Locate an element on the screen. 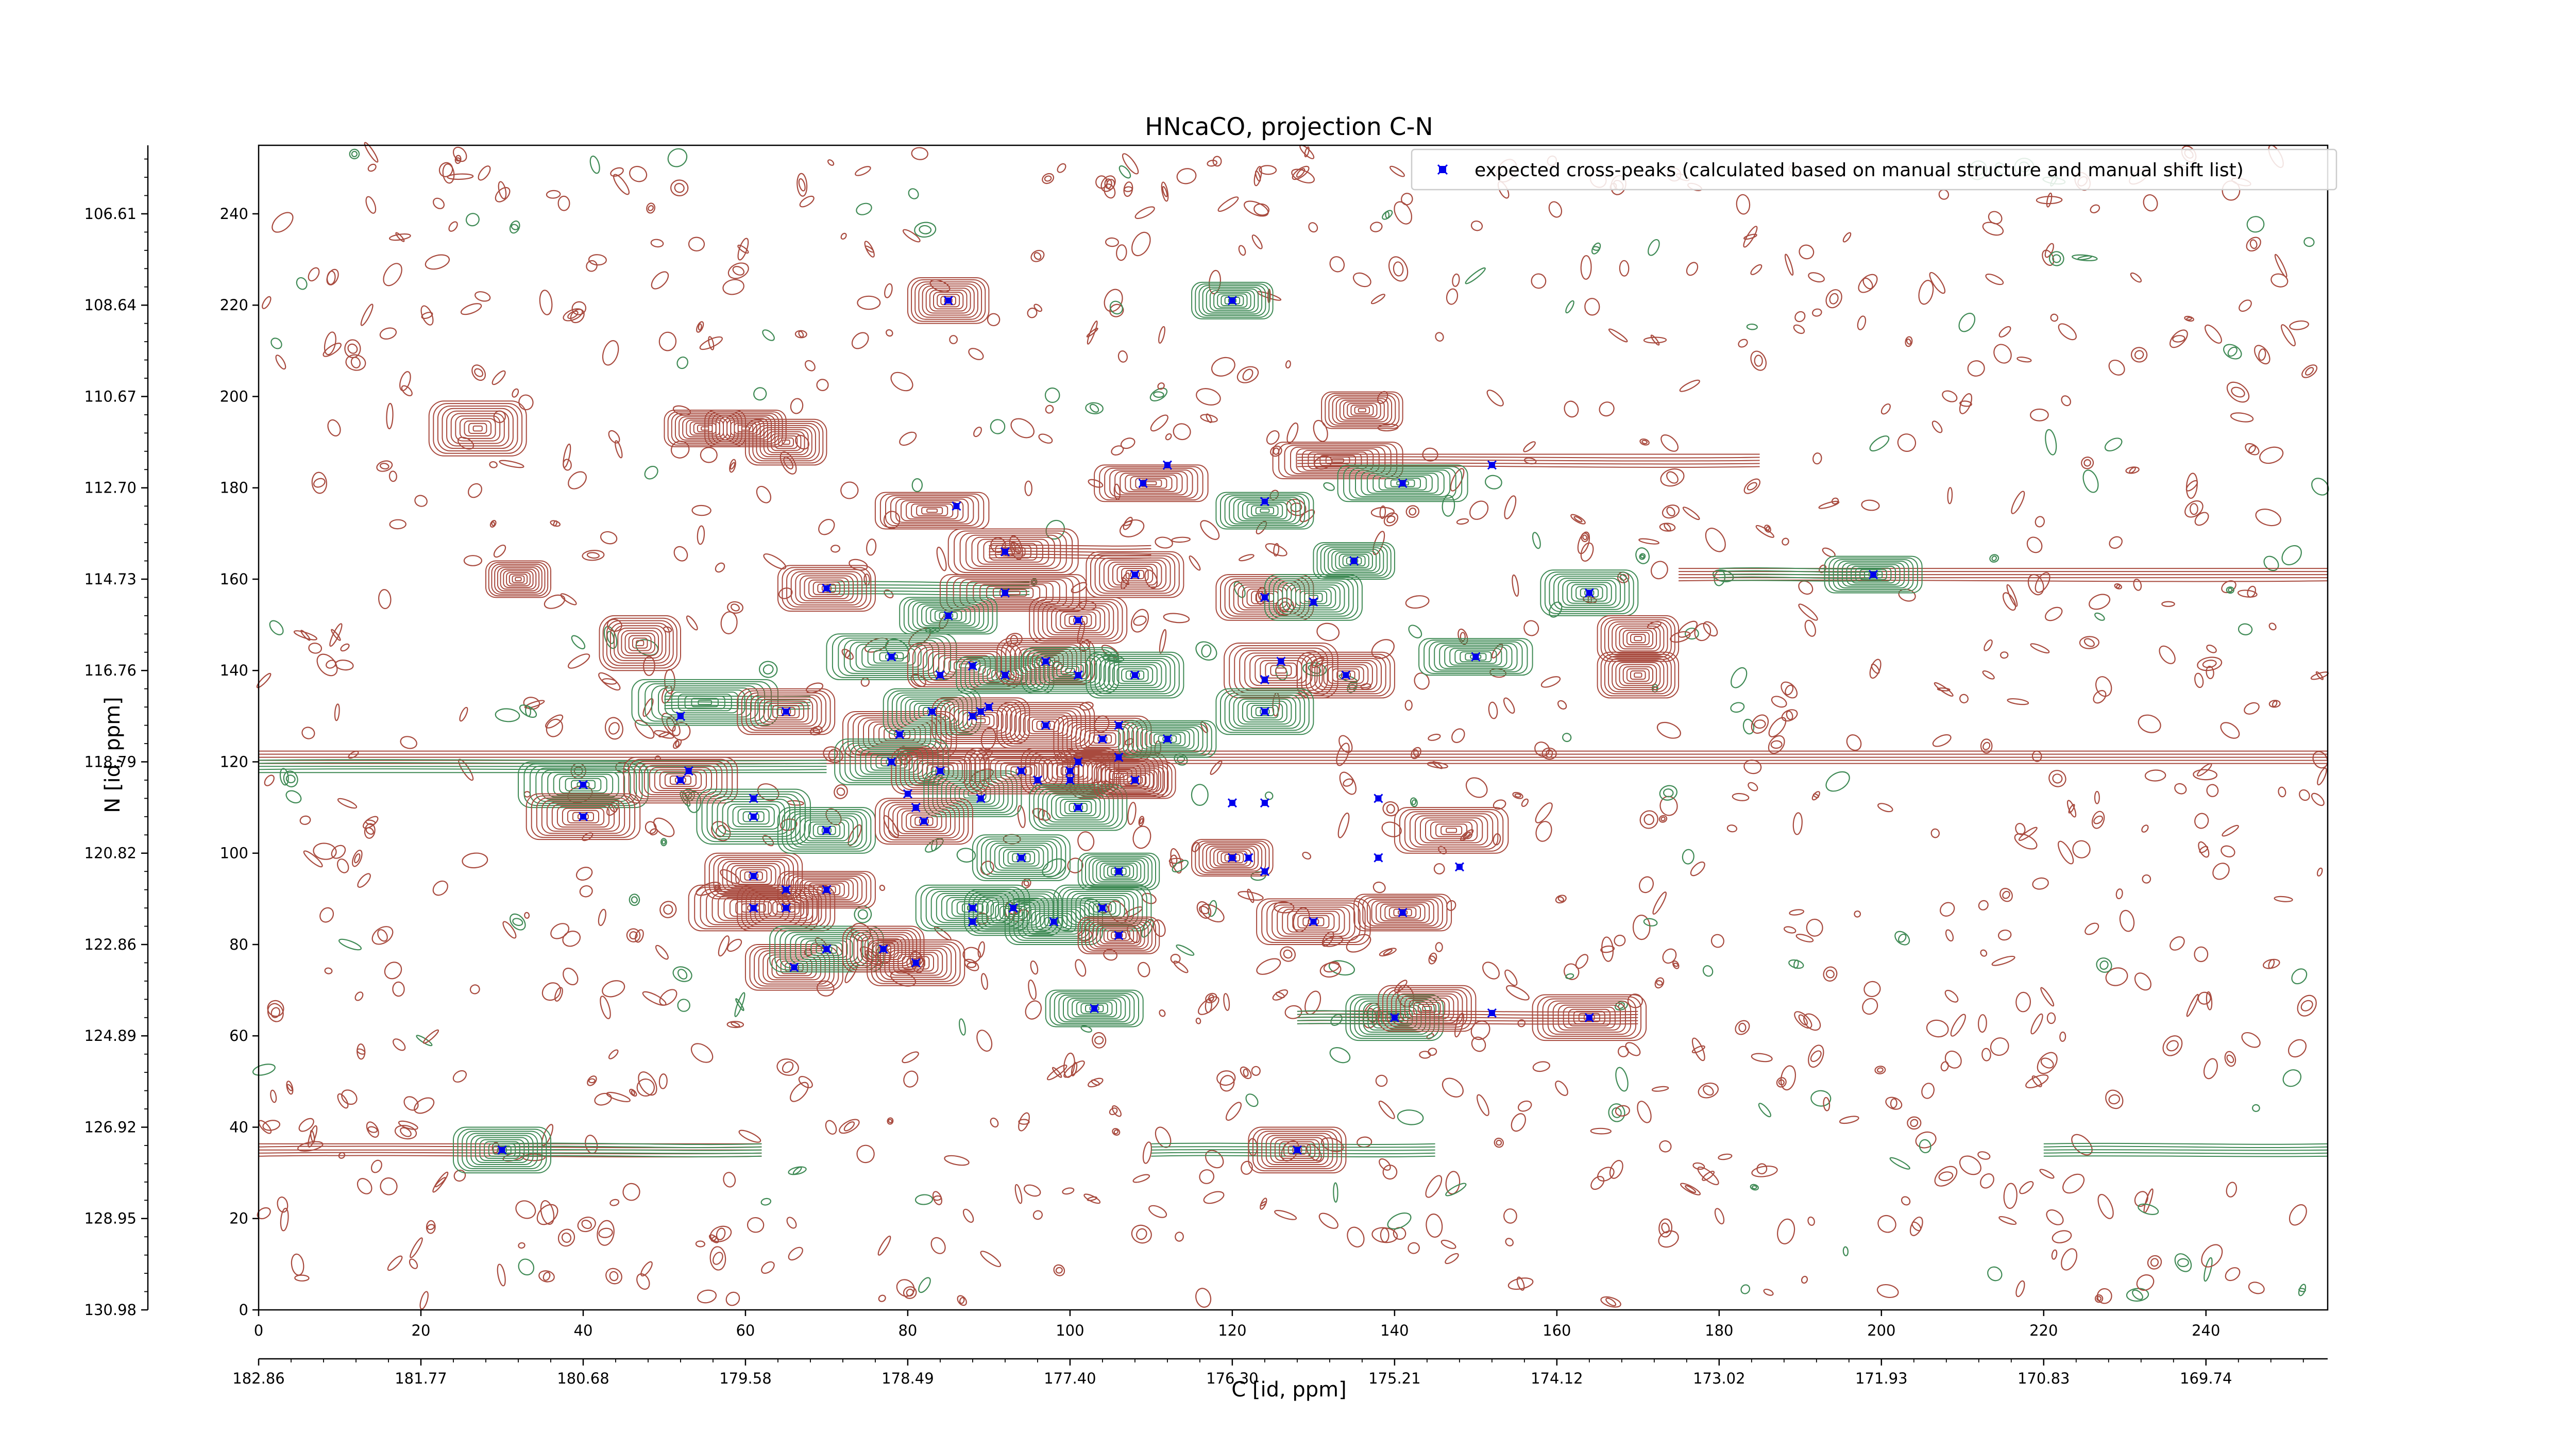 The width and height of the screenshot is (2576, 1449). y-index-tick-label: 100 is located at coordinates (234, 853).